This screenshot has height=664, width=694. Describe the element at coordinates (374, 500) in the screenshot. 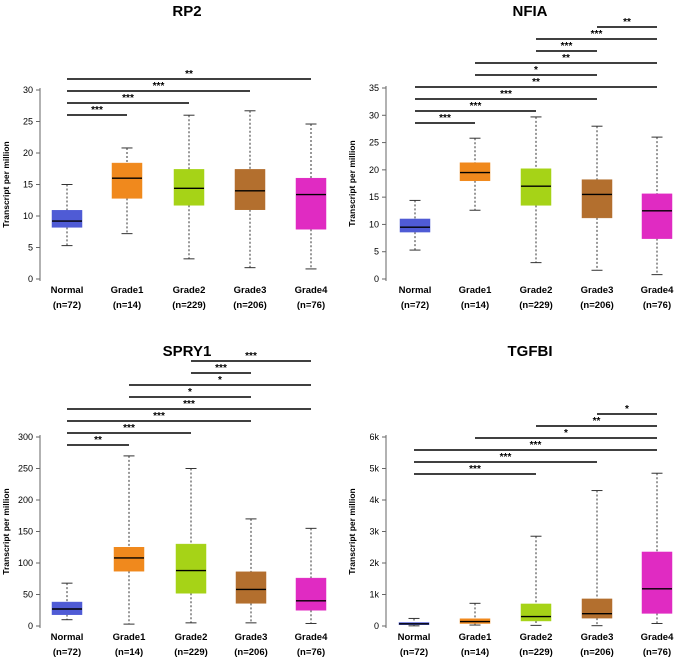

I see `y-tick-label: 4k` at that location.